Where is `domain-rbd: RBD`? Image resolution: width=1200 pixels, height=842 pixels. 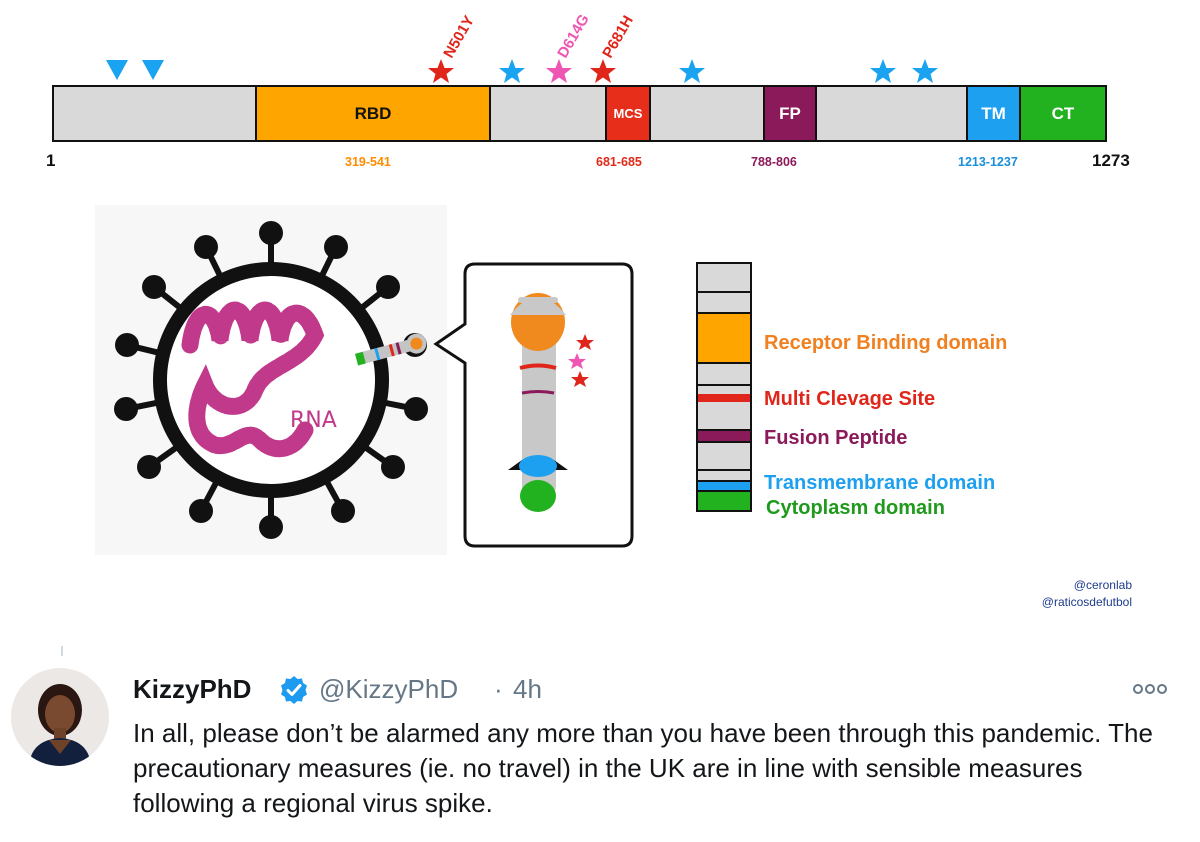
domain-rbd: RBD is located at coordinates (373, 113).